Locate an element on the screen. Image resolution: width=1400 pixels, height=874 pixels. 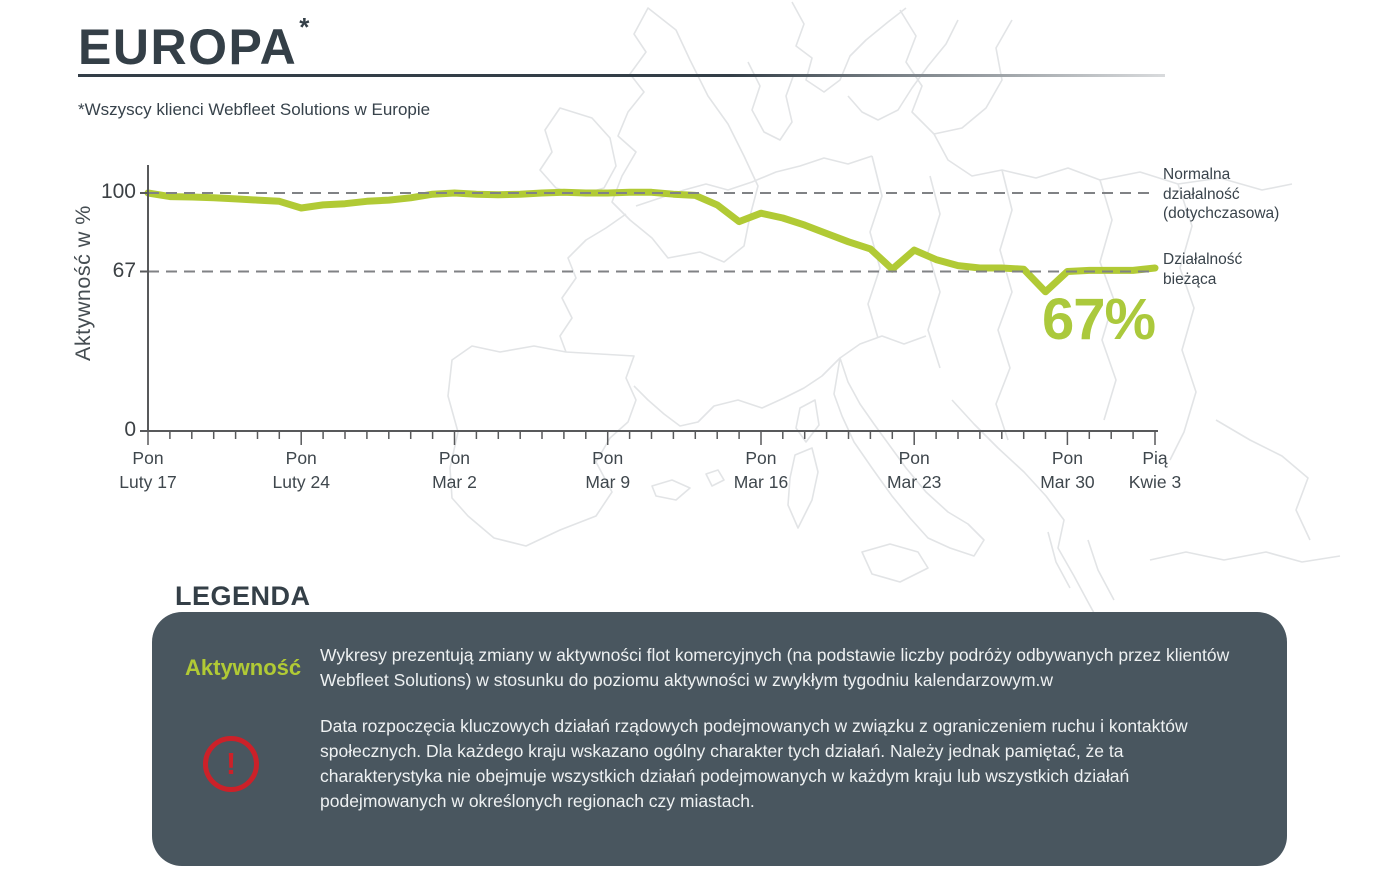
x-axis-tick-label: Pią Kwie 3 is located at coordinates (1155, 470).